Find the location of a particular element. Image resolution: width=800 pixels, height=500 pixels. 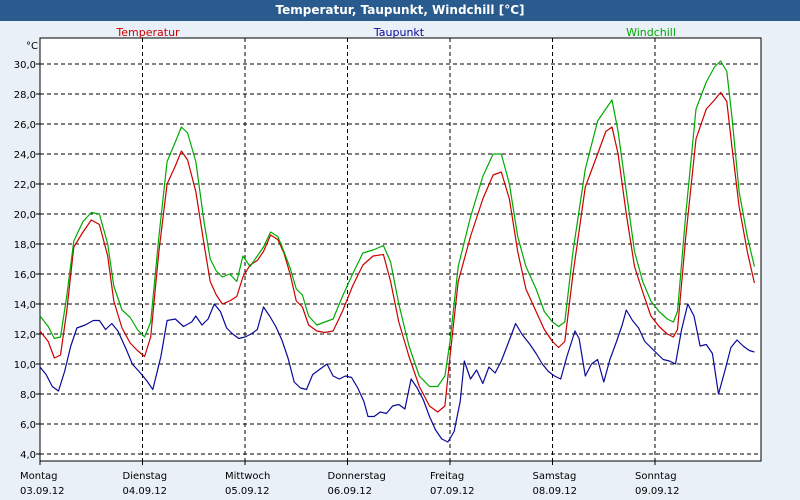

legend-windchill: Windchill is located at coordinates (651, 32).